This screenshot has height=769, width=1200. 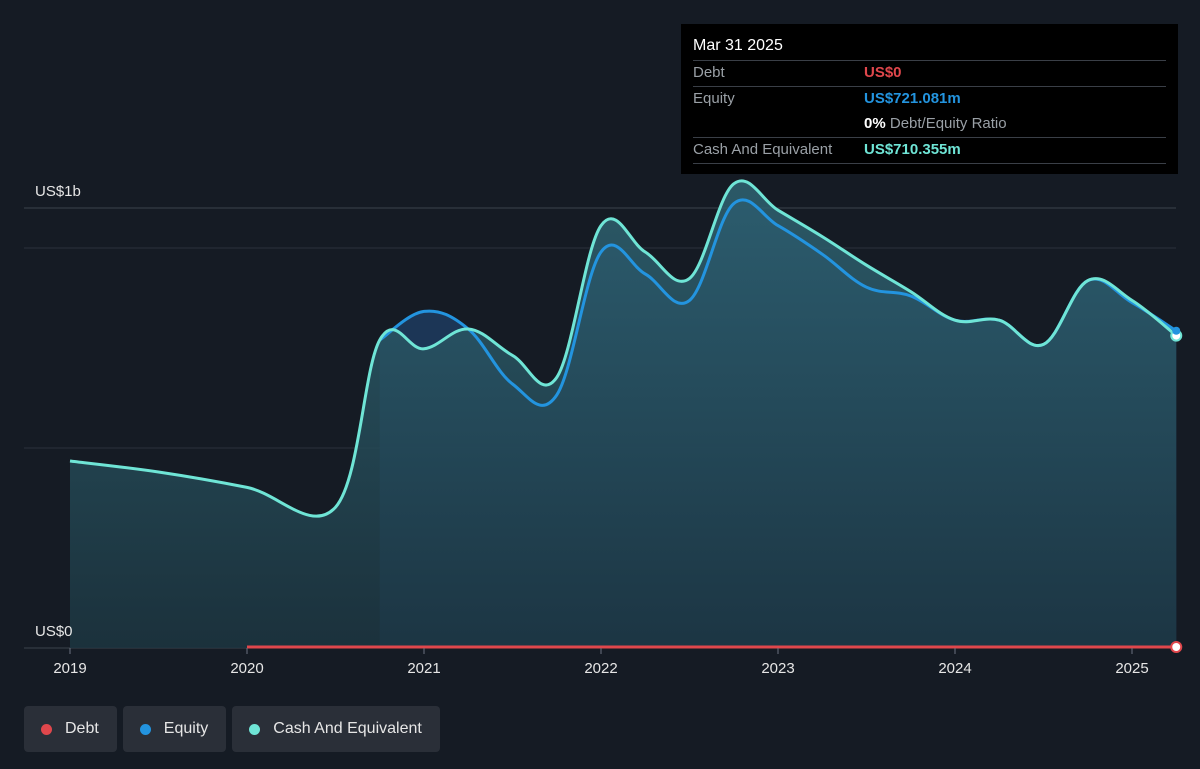 I want to click on legend: Debt Equity Cash And Equivalent, so click(x=232, y=729).